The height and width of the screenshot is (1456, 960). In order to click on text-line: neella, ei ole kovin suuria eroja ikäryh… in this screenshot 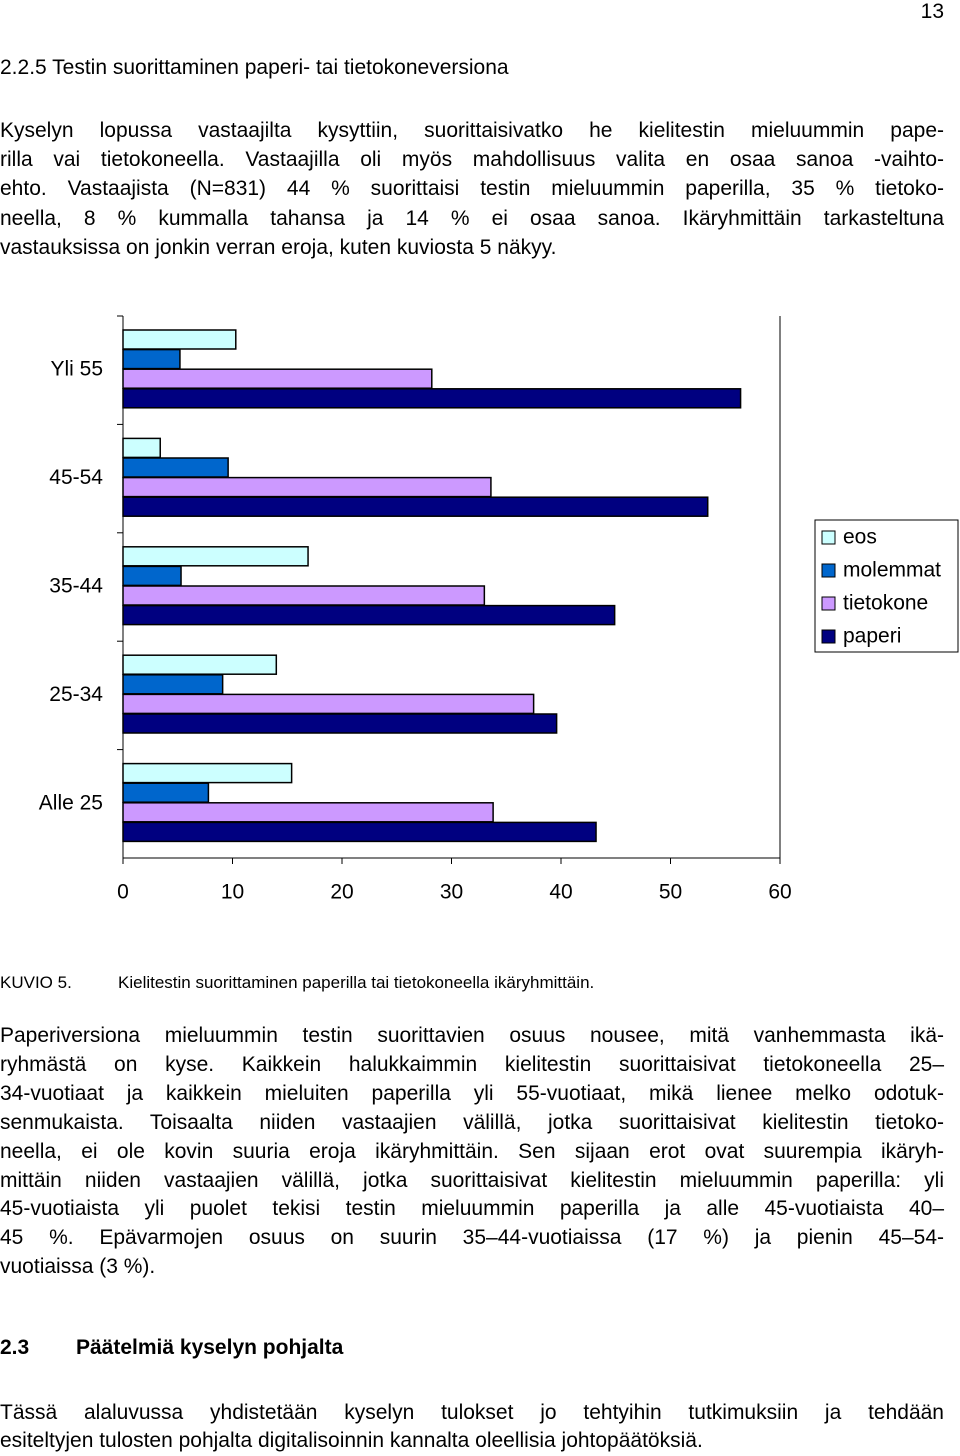, I will do `click(472, 1151)`.